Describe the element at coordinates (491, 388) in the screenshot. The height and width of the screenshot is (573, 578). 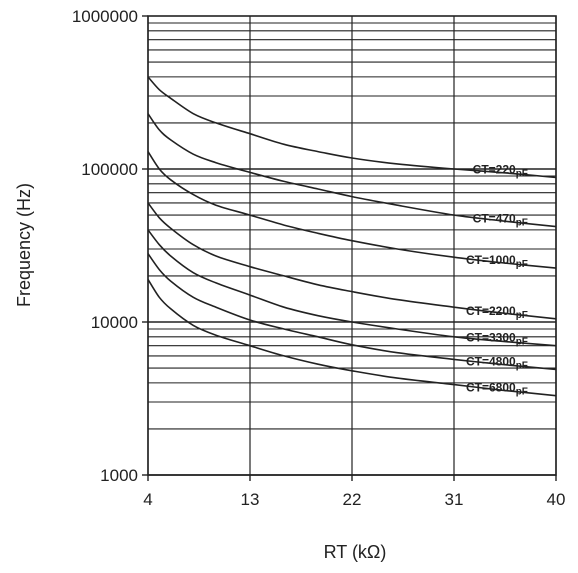
I see `curve-label-main: CT=6800` at that location.